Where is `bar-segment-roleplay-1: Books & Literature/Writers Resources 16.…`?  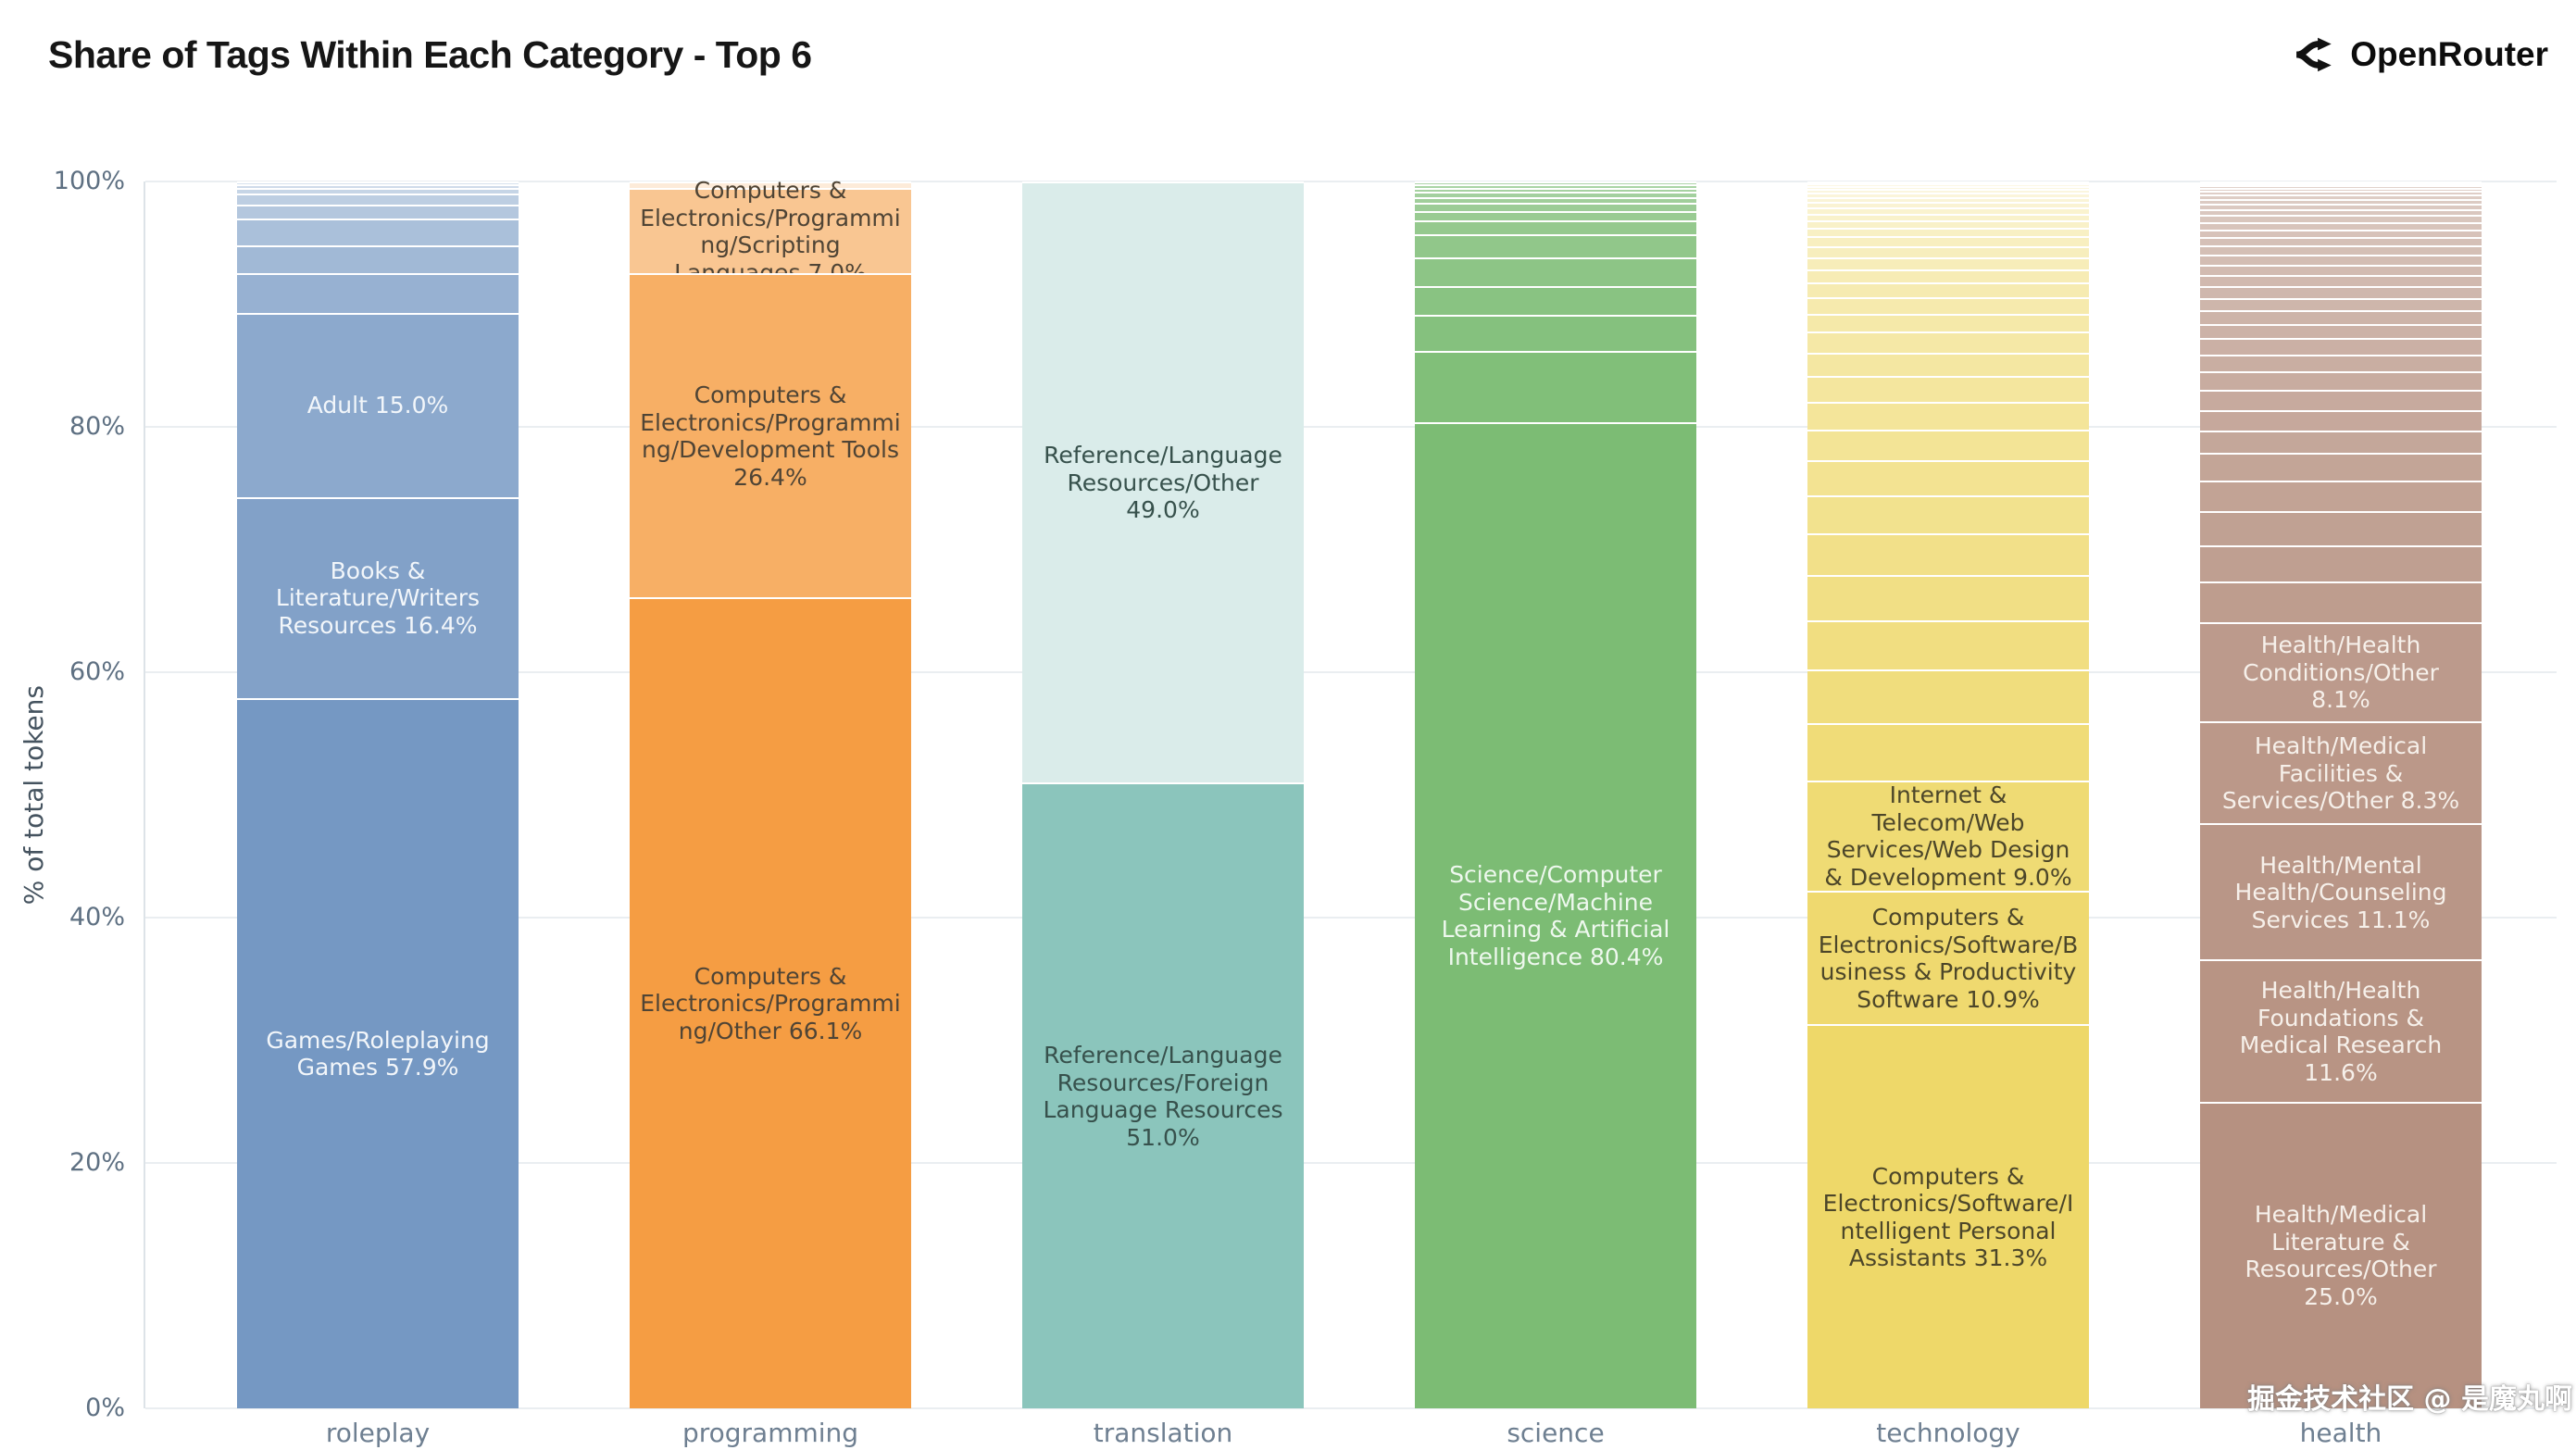
bar-segment-roleplay-1: Books & Literature/Writers Resources 16.… is located at coordinates (378, 597).